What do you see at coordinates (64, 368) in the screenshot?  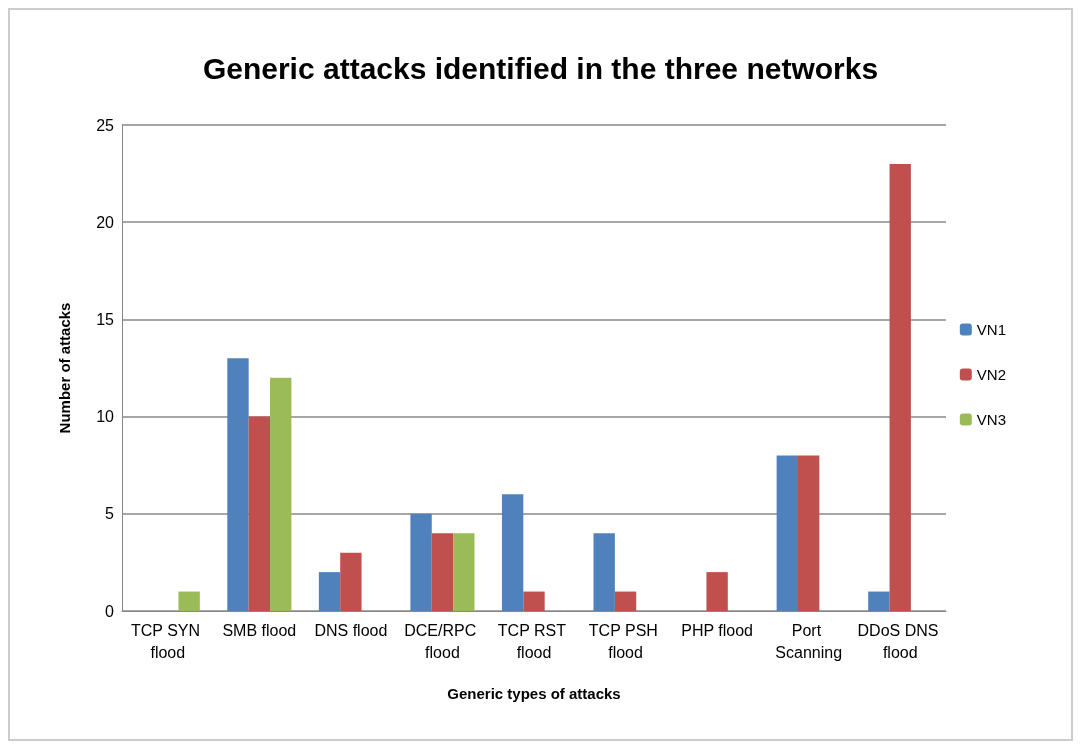 I see `y-axis-title: Number of attacks` at bounding box center [64, 368].